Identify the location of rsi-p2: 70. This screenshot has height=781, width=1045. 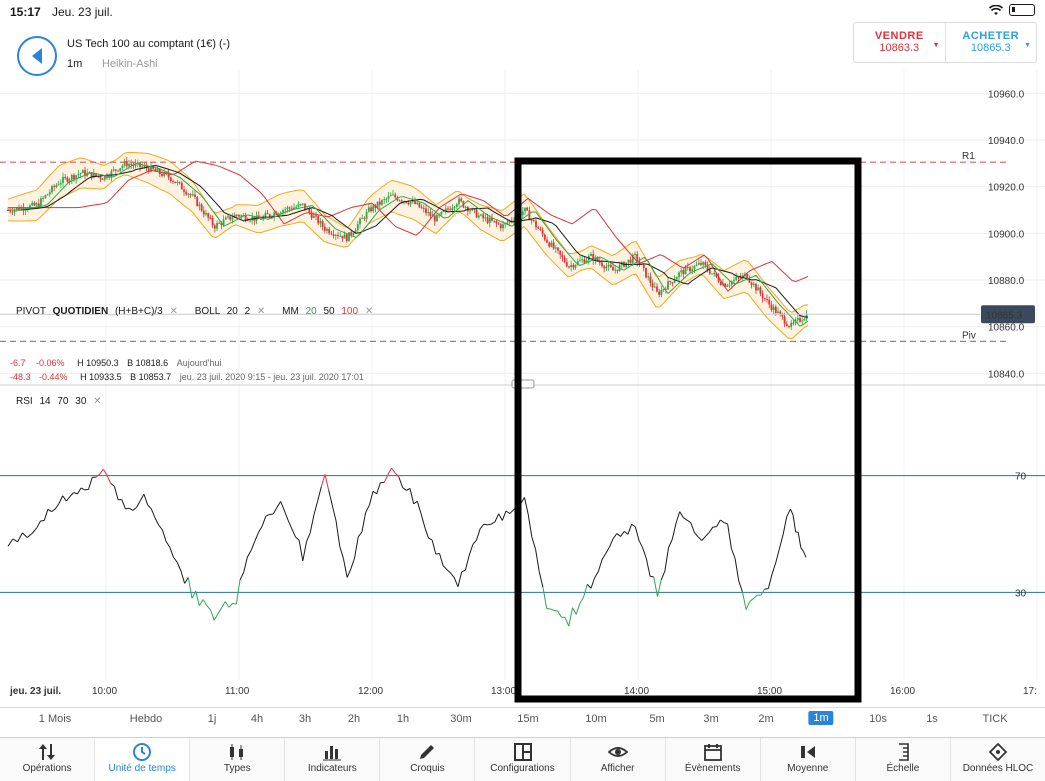
(63, 401).